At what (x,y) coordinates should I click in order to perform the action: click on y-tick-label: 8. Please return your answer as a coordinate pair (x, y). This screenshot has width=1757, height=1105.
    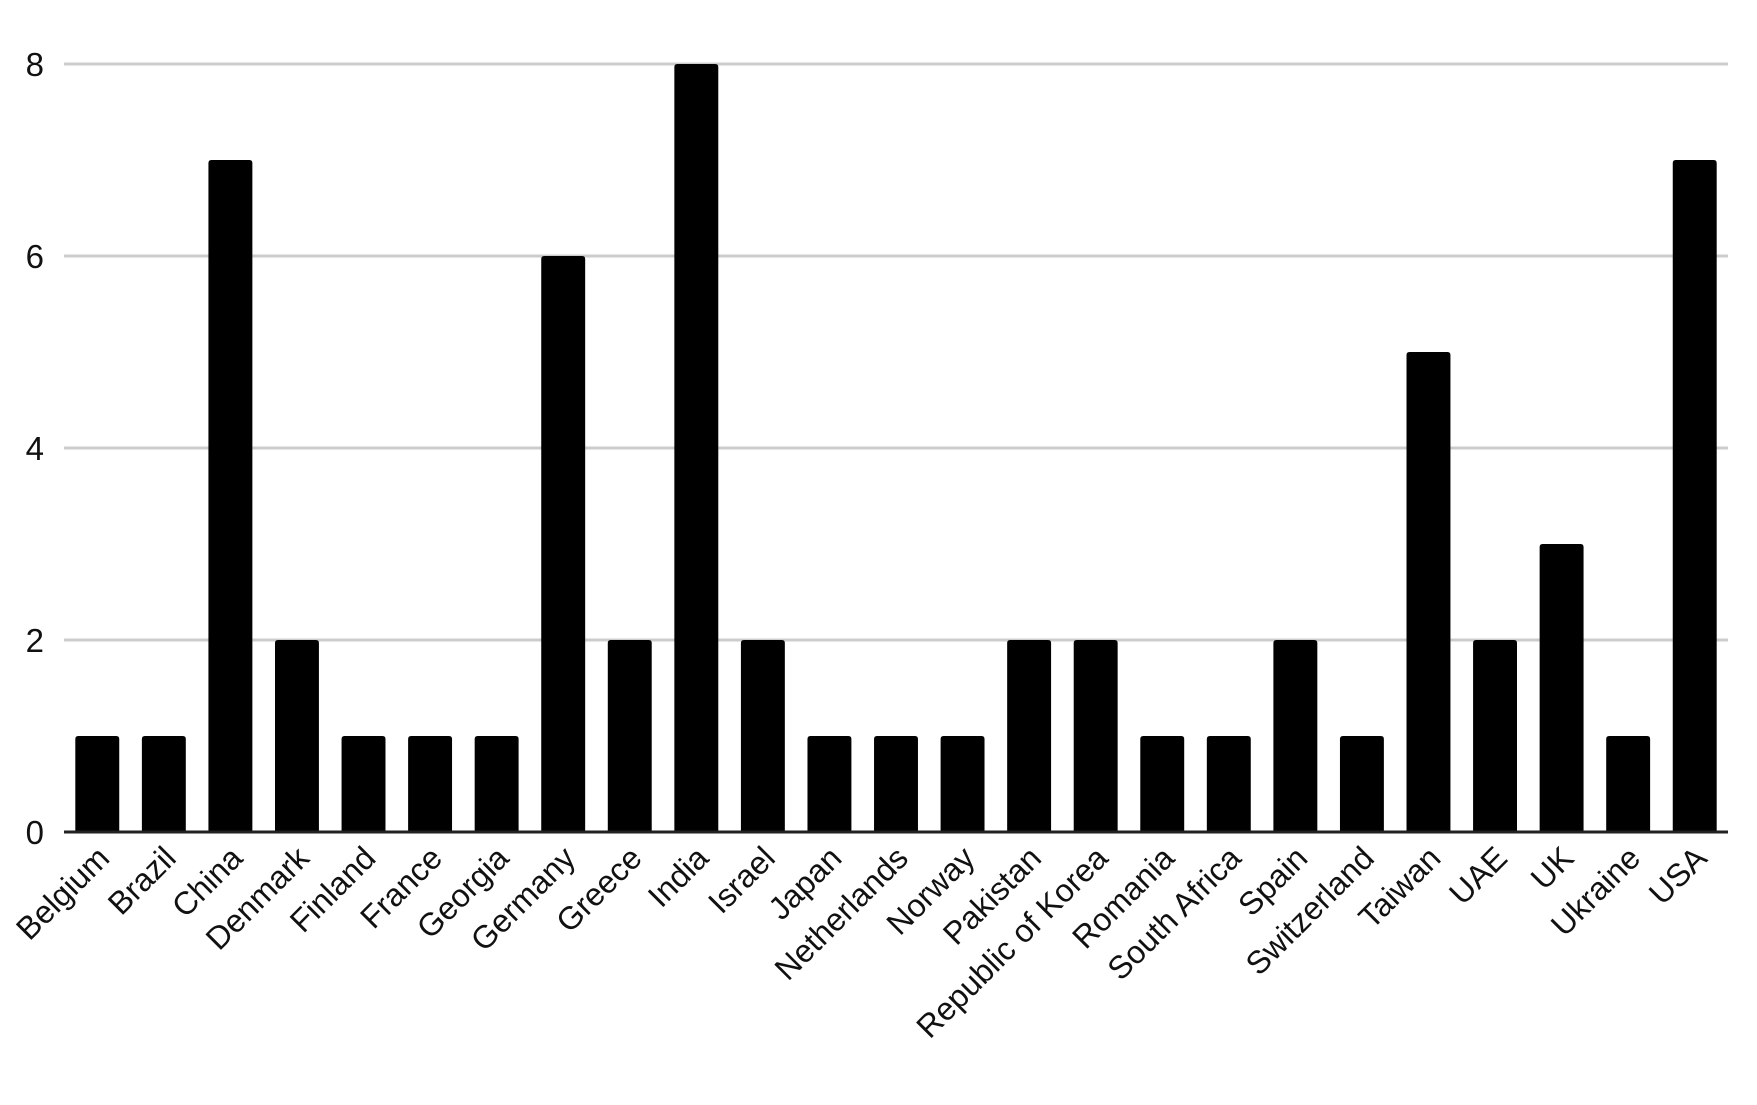
    Looking at the image, I should click on (35, 64).